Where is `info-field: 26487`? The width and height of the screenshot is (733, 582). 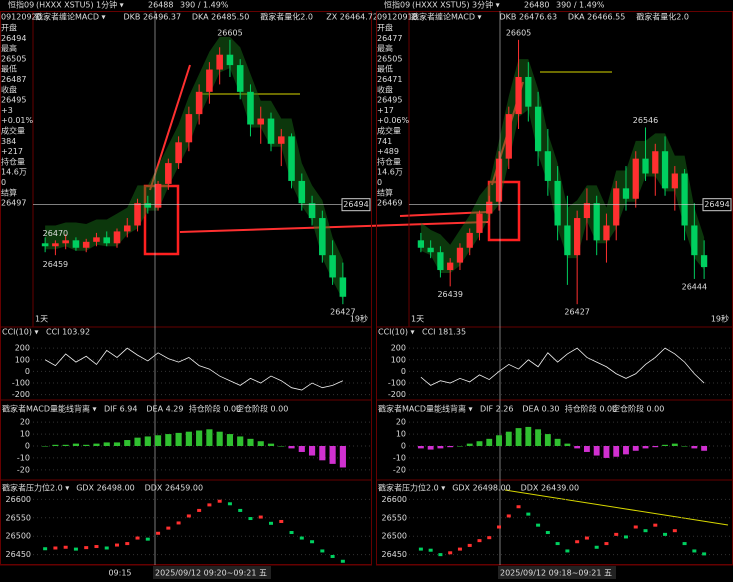 info-field: 26487 is located at coordinates (13, 79).